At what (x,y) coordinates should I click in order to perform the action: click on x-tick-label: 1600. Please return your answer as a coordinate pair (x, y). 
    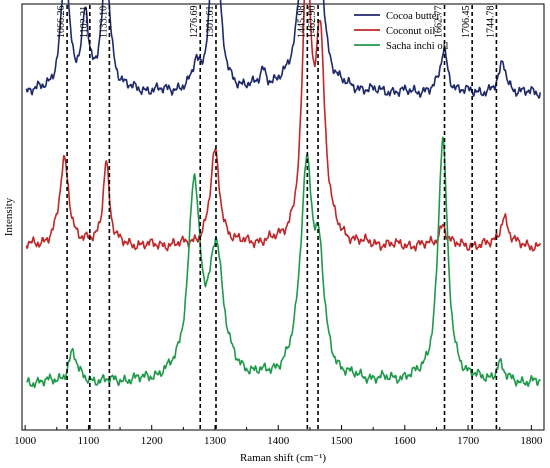
    Looking at the image, I should click on (405, 441).